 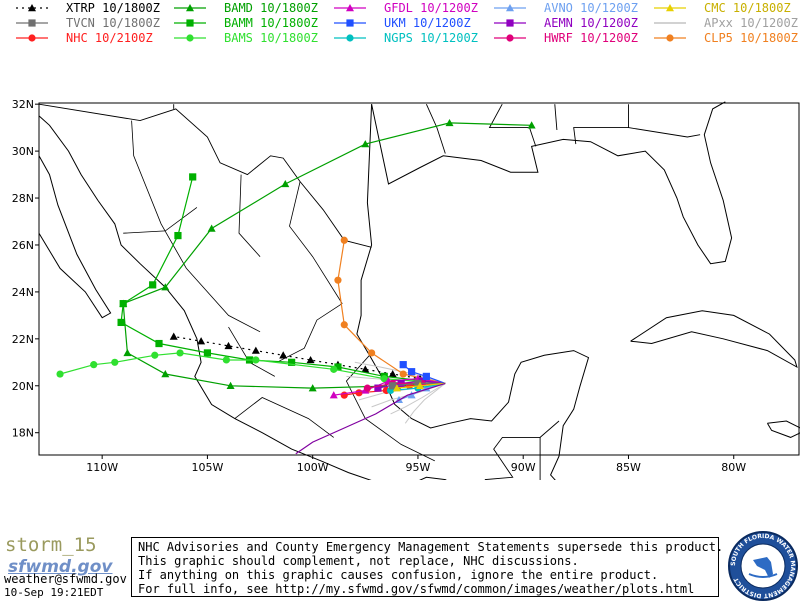 I want to click on storm-name: storm_15, so click(x=51, y=545).